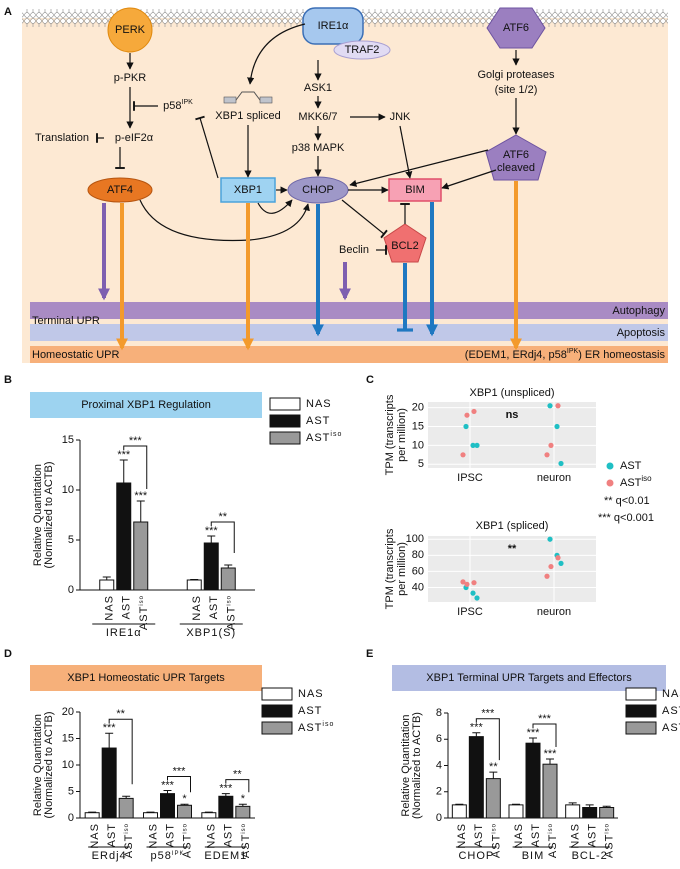  What do you see at coordinates (516, 75) in the screenshot?
I see `node-label: Golgi proteases` at bounding box center [516, 75].